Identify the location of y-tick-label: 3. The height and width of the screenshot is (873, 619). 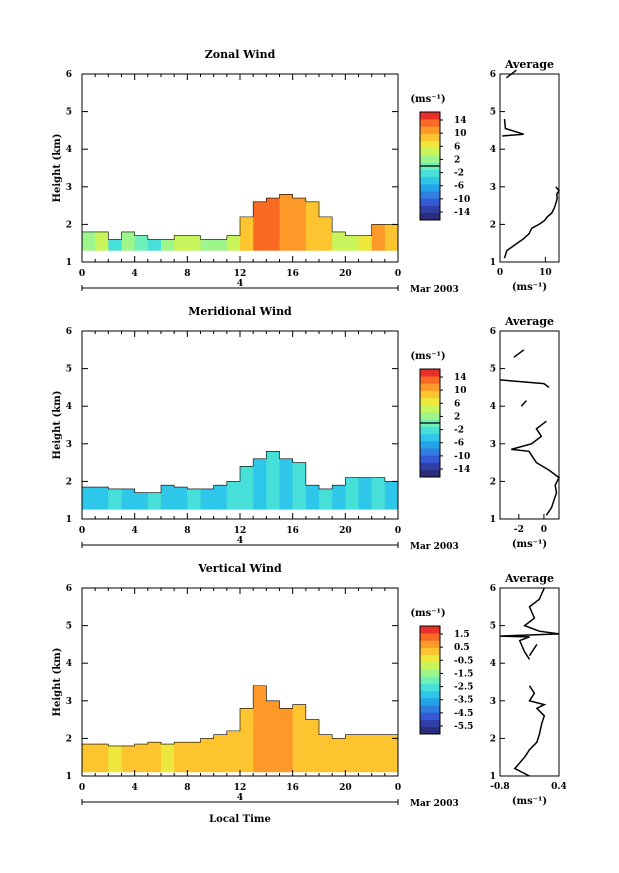
(69, 188).